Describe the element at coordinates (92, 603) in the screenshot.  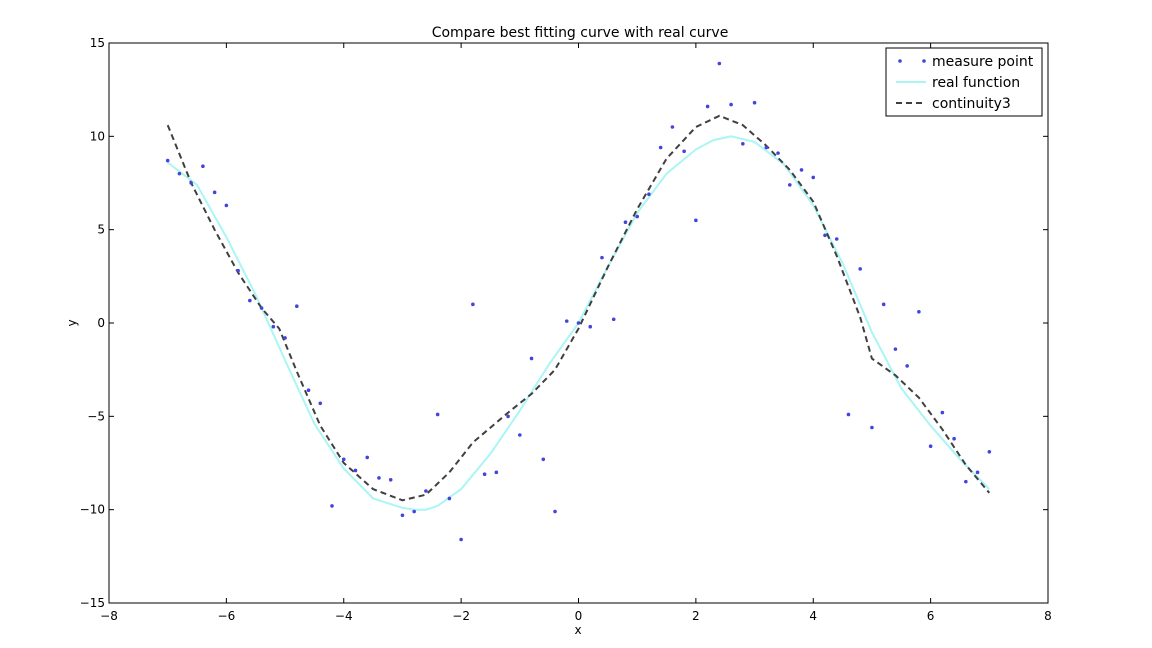
I see `y-tick-label: −15` at that location.